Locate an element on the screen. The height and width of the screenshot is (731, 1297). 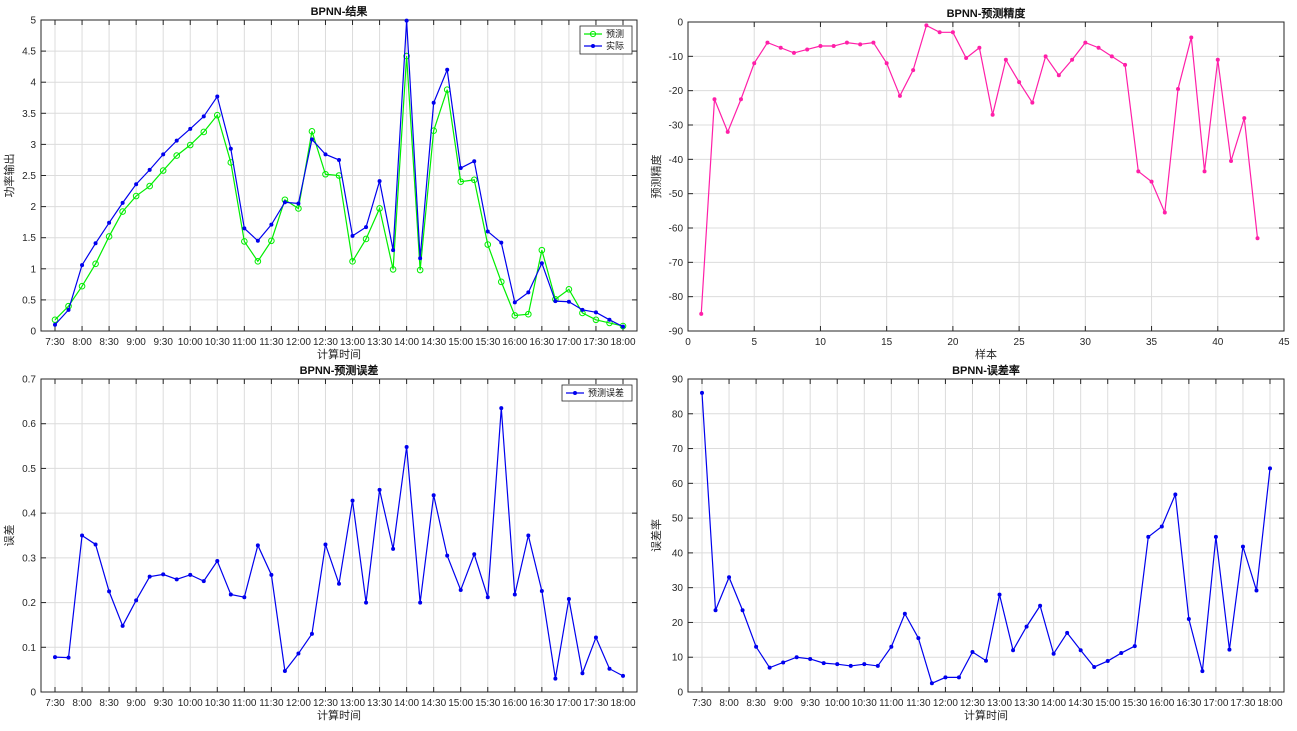
x-tick-label: 9:30 is located at coordinates (163, 342).